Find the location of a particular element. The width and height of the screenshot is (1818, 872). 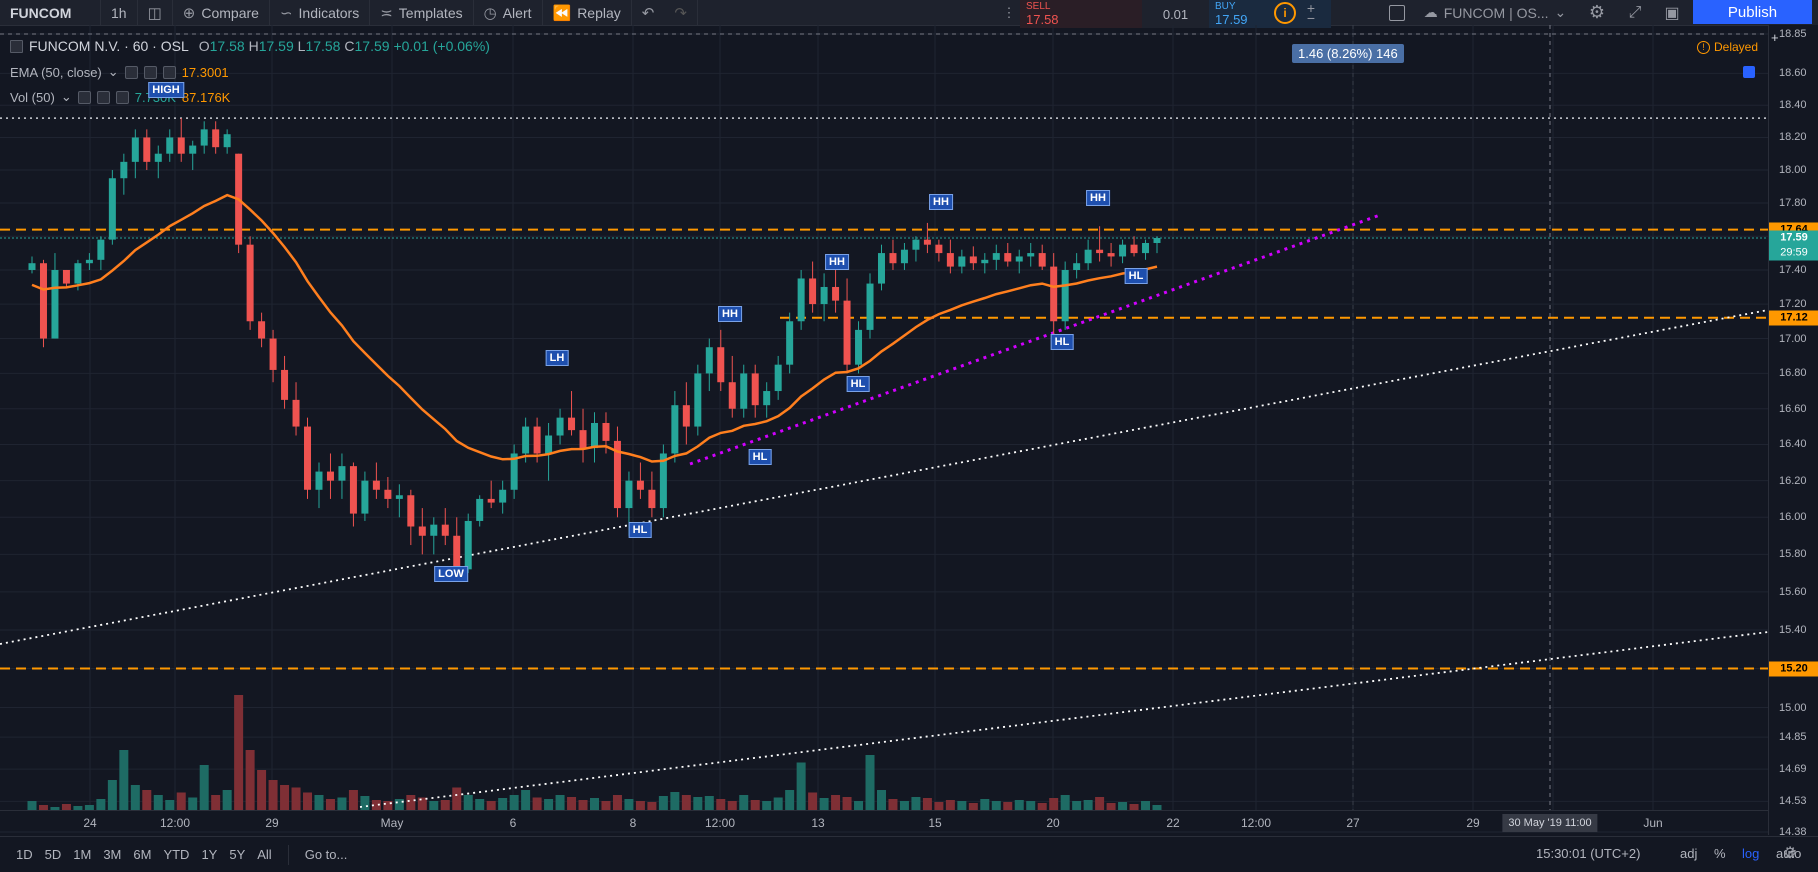

interval-button: 1h is located at coordinates (119, 12).